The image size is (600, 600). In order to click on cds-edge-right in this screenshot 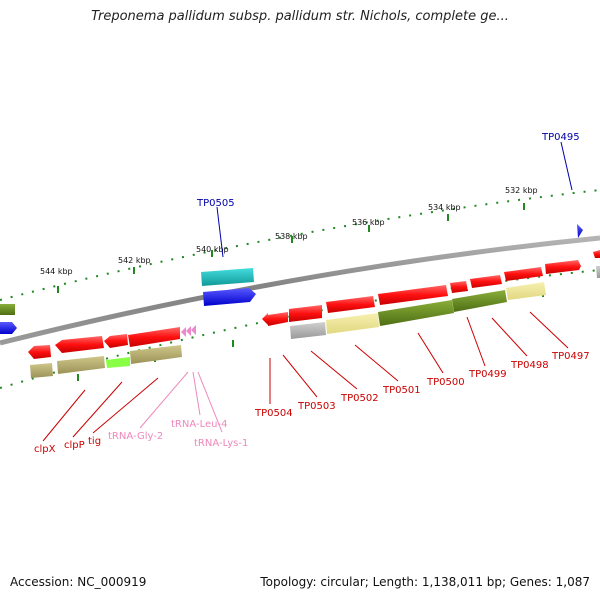, I will do `click(596, 254)`.